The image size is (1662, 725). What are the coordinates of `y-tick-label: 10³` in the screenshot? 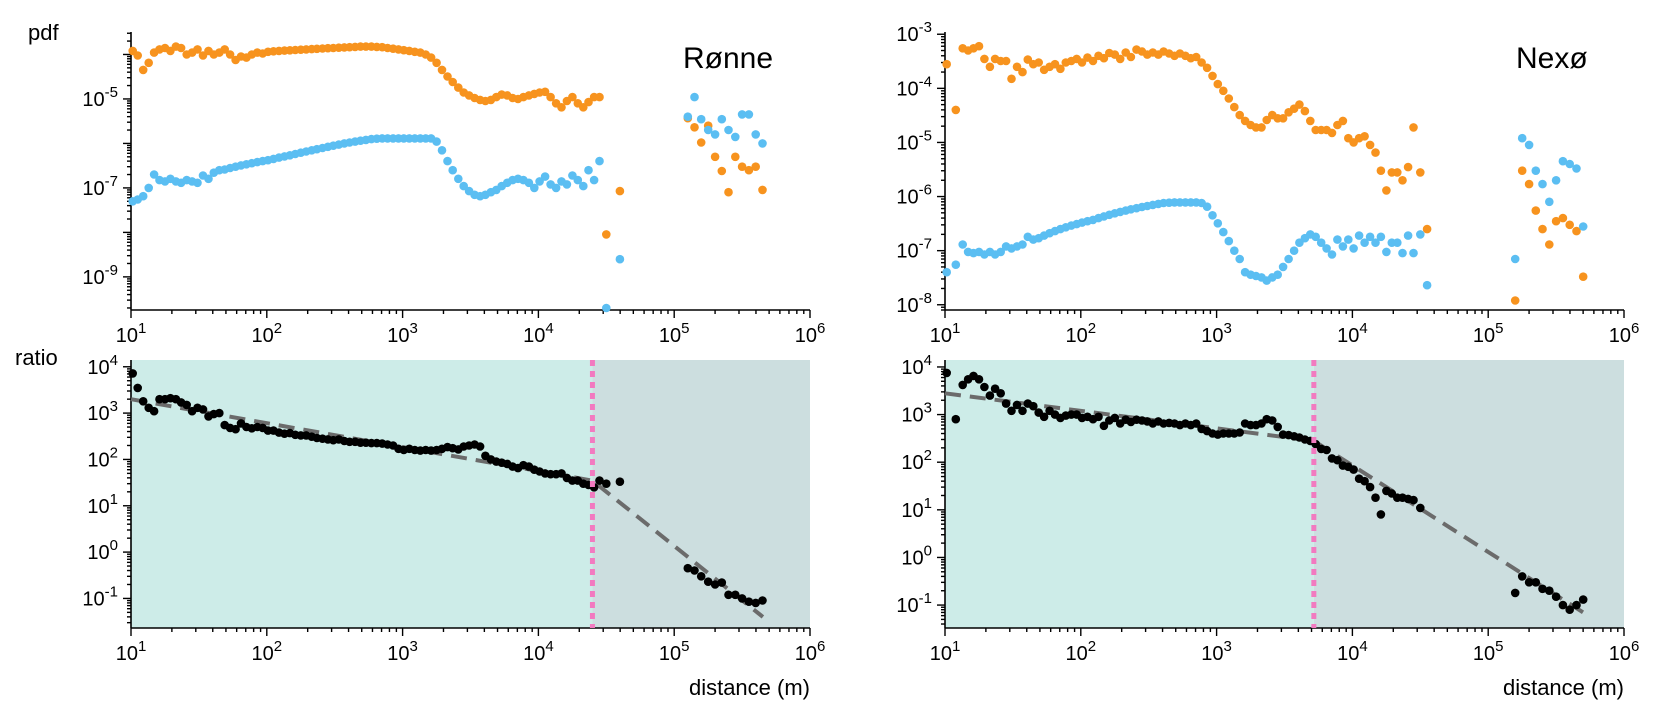 It's located at (916, 413).